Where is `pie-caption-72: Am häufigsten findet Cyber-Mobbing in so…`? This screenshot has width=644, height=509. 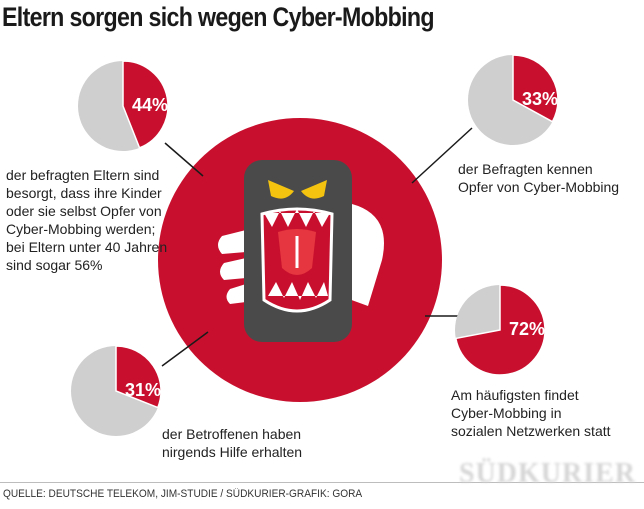 pie-caption-72: Am häufigsten findet Cyber-Mobbing in so… is located at coordinates (531, 413).